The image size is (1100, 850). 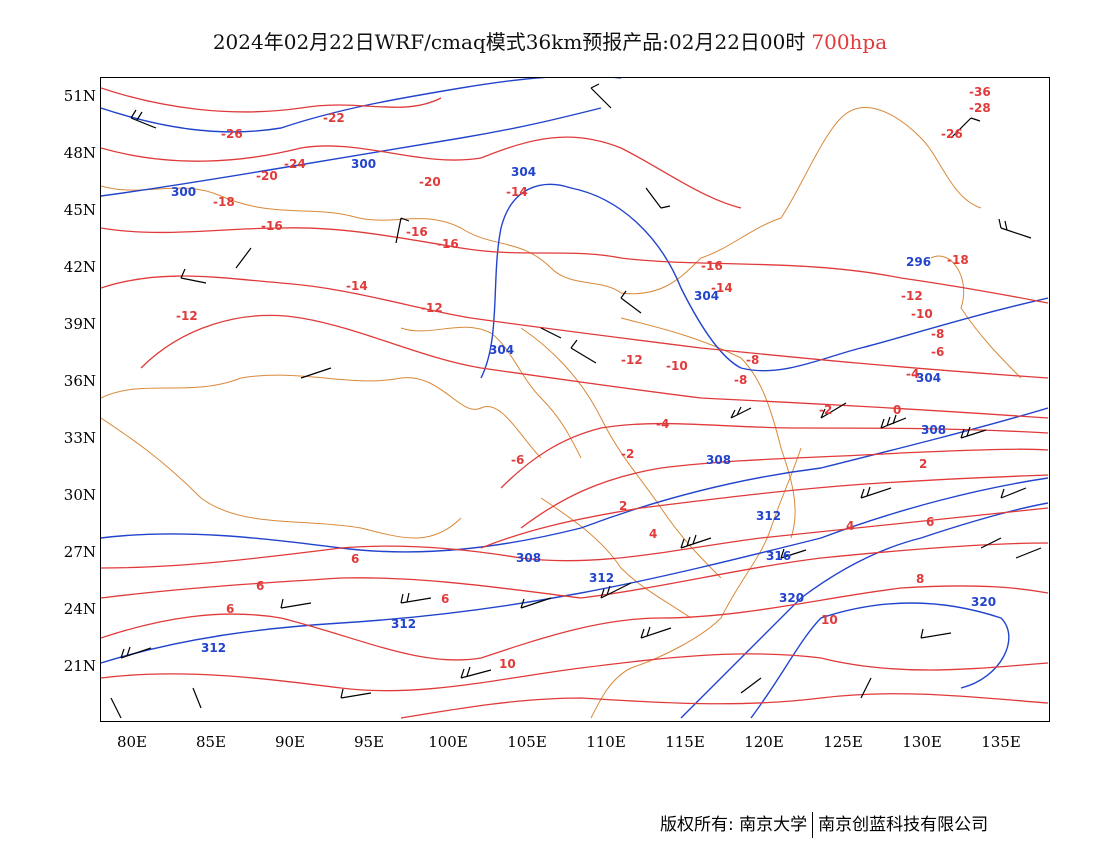 I want to click on lat-label-24n: 24N, so click(x=79, y=609).